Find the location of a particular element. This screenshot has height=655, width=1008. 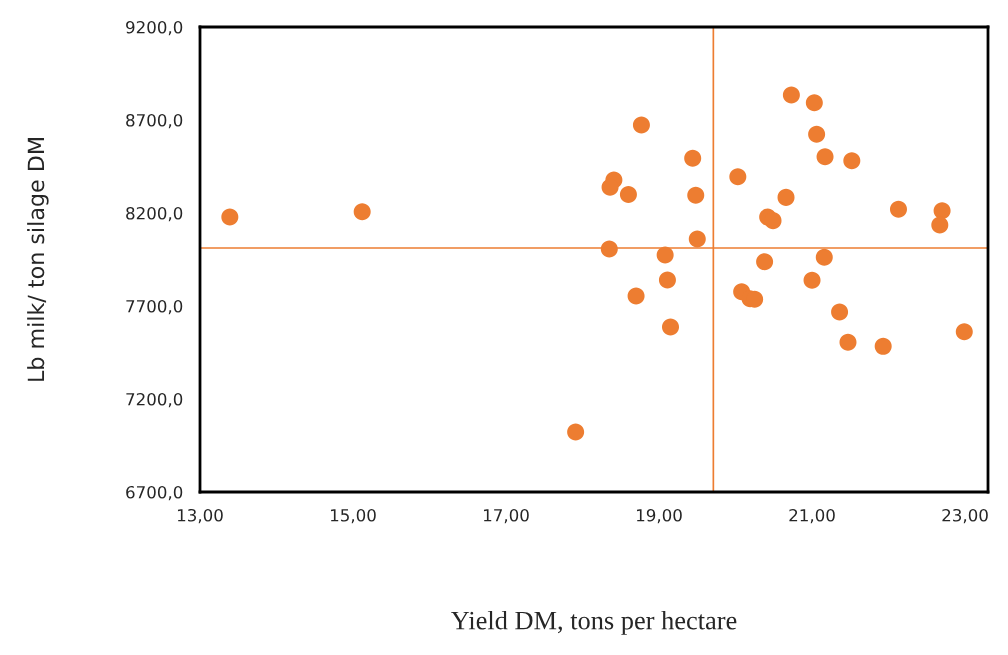

y-tick-label: 6700,0 is located at coordinates (154, 493).